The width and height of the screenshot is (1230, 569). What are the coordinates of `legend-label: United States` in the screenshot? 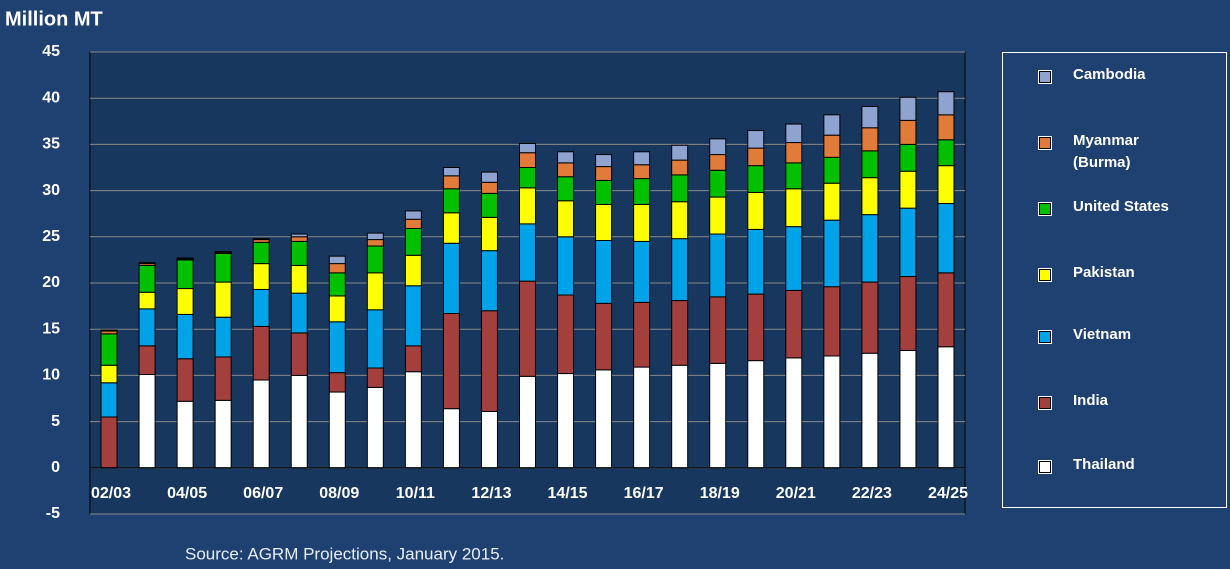 It's located at (1121, 206).